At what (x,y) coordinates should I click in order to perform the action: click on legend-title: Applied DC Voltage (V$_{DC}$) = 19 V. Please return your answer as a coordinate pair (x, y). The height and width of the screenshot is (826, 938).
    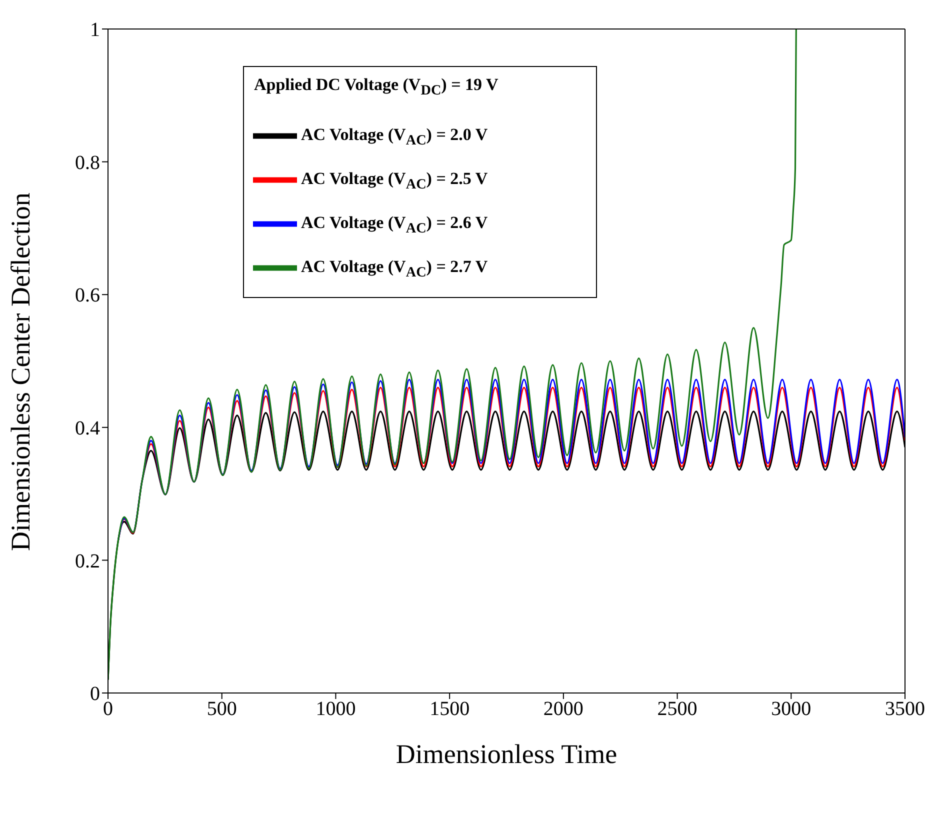
    Looking at the image, I should click on (377, 87).